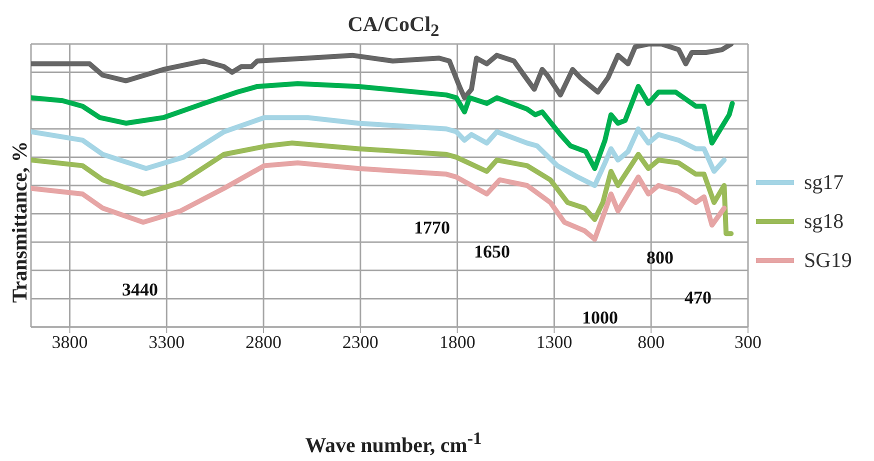 The width and height of the screenshot is (874, 461). I want to click on annotation: 3440, so click(140, 290).